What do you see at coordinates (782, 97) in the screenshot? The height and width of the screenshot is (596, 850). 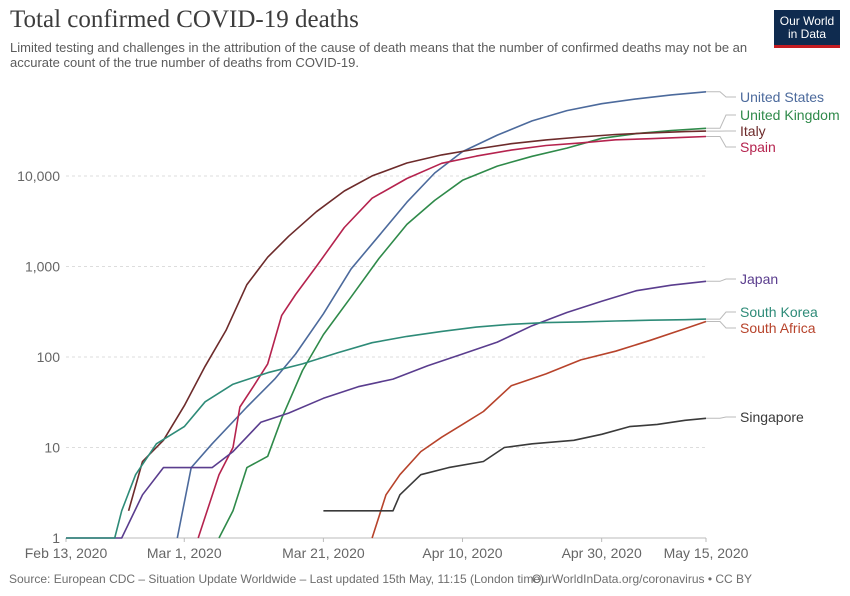 I see `legend-label-united-states: United States` at bounding box center [782, 97].